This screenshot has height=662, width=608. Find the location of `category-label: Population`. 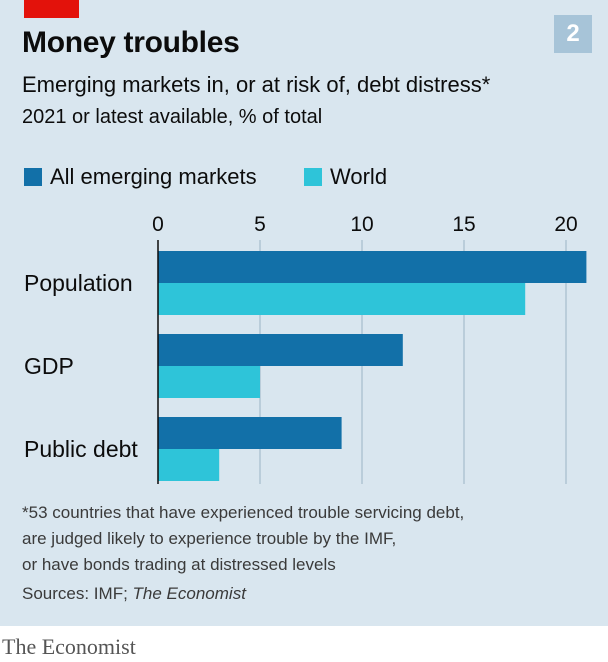

category-label: Population is located at coordinates (78, 283).